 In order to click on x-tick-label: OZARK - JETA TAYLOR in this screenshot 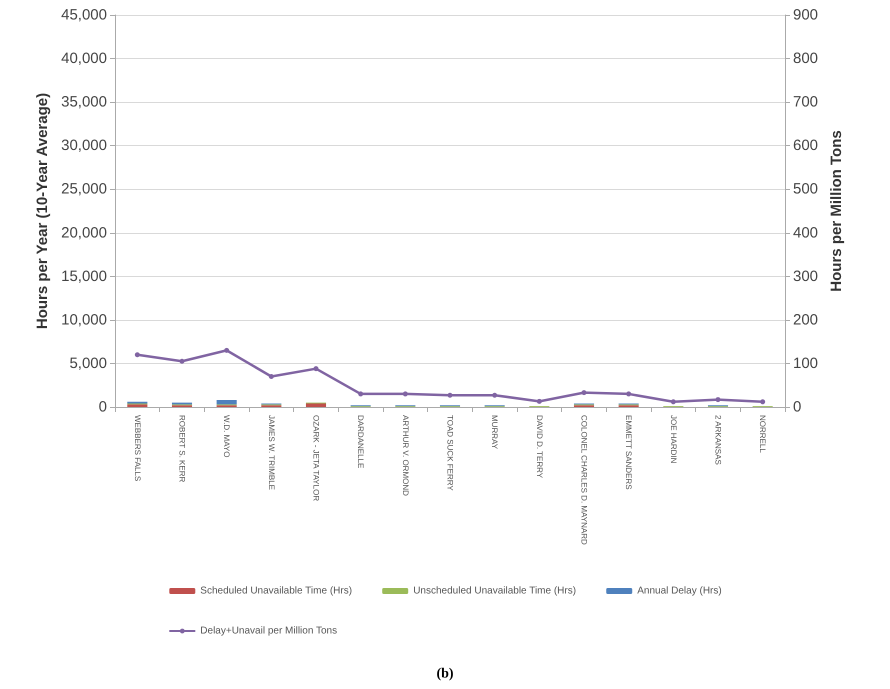, I will do `click(316, 458)`.